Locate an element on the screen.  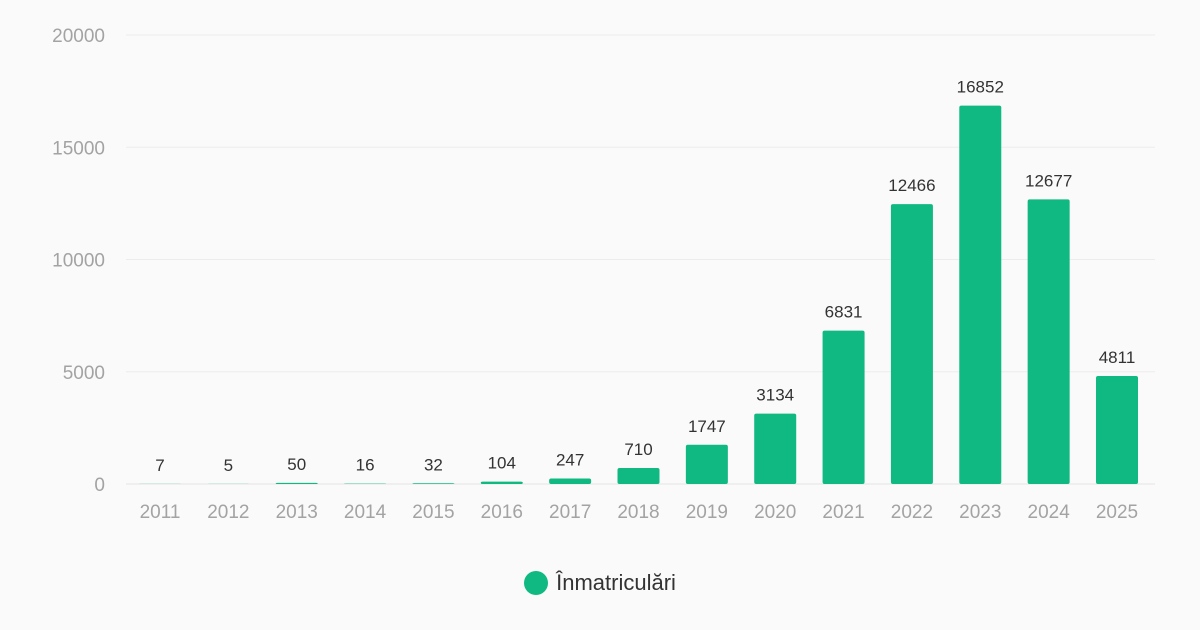
x-tick-label: 2011 is located at coordinates (160, 512).